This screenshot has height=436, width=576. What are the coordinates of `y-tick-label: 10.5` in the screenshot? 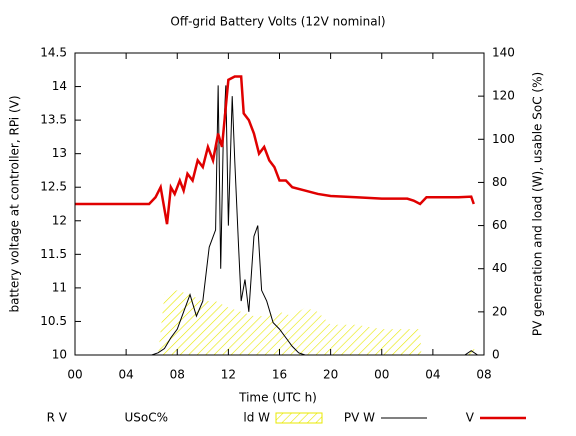 It's located at (53, 321).